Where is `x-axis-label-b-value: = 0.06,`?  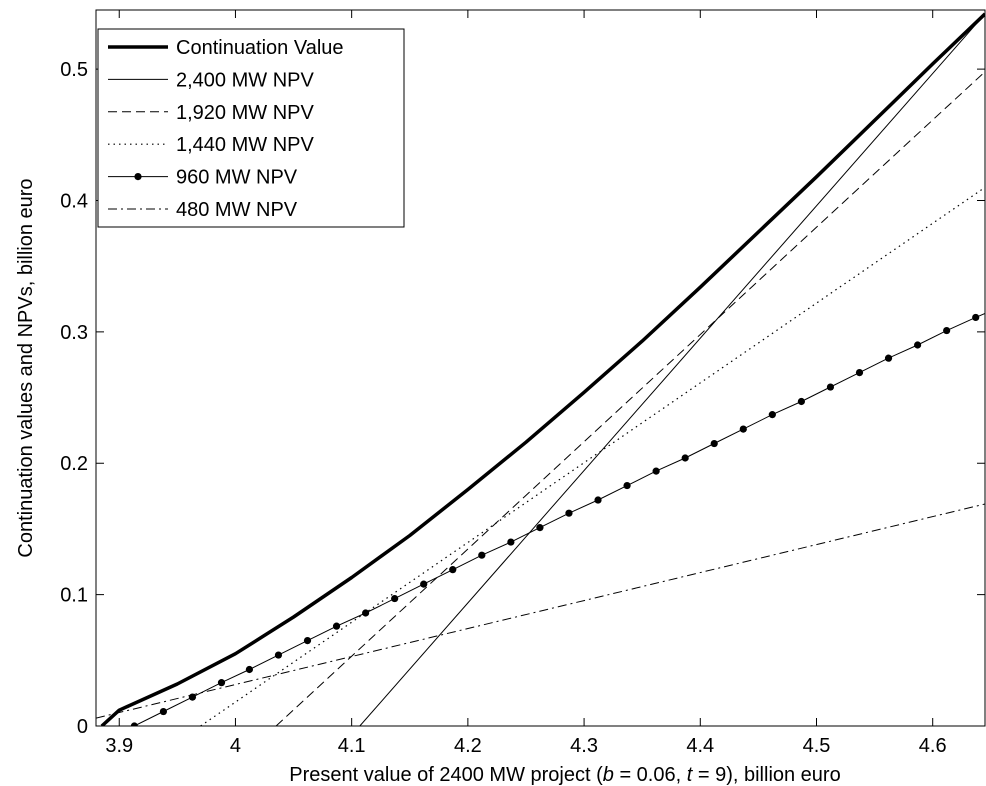
x-axis-label-b-value: = 0.06, is located at coordinates (650, 775).